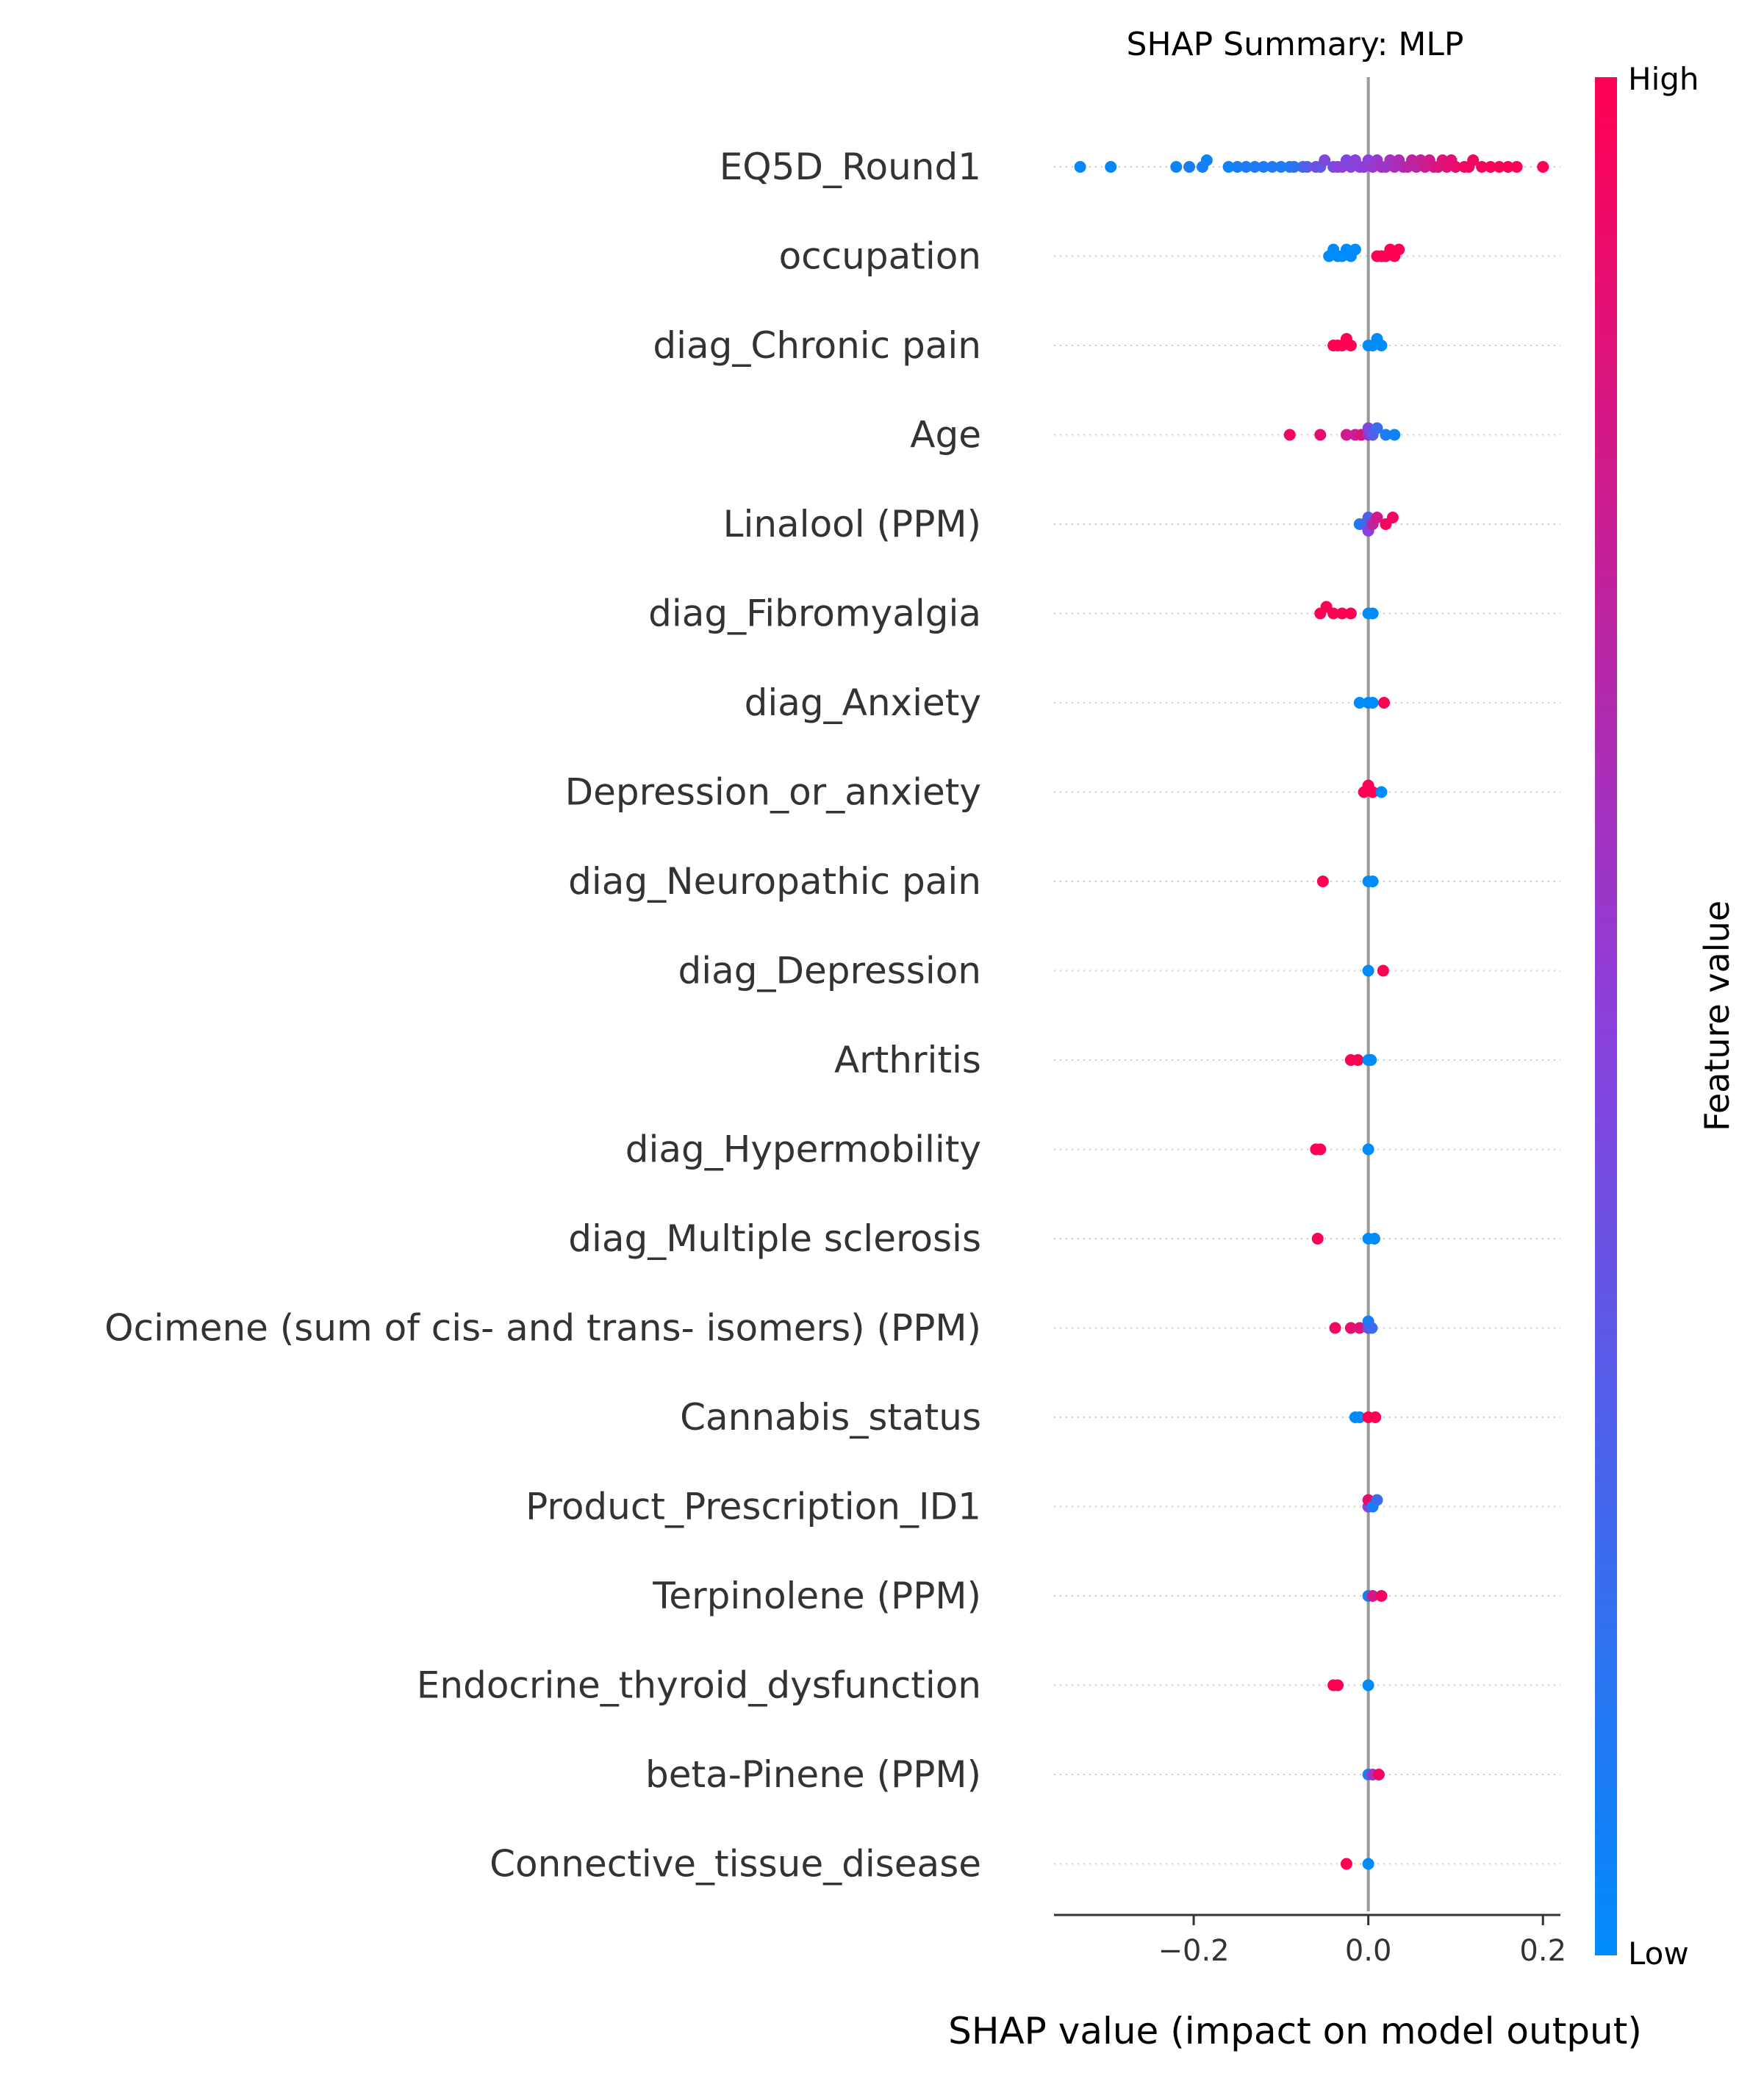  Describe the element at coordinates (830, 971) in the screenshot. I see `feature-label: diag_Depression` at that location.